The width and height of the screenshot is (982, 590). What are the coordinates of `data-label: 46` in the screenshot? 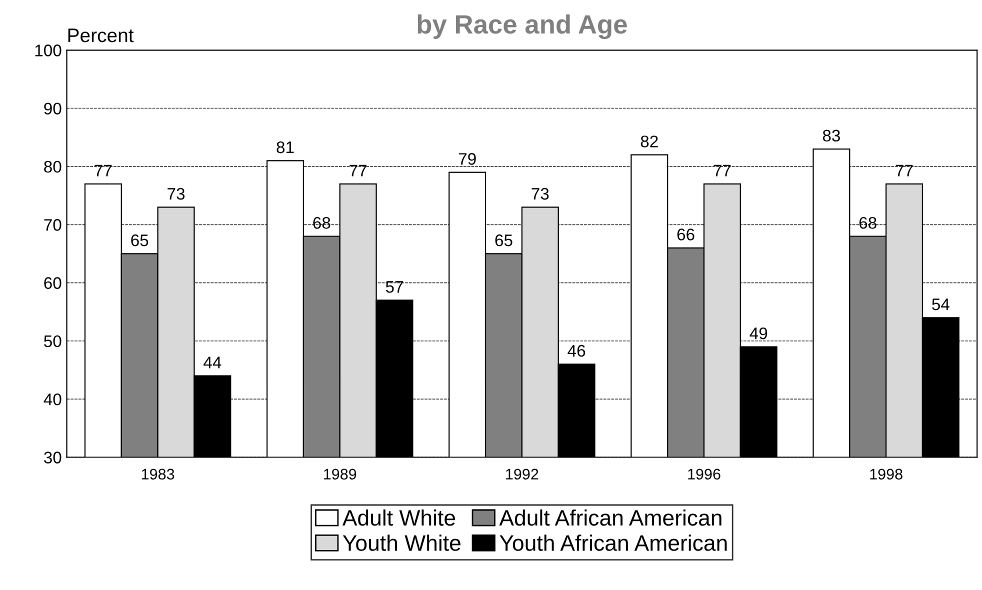 It's located at (577, 350).